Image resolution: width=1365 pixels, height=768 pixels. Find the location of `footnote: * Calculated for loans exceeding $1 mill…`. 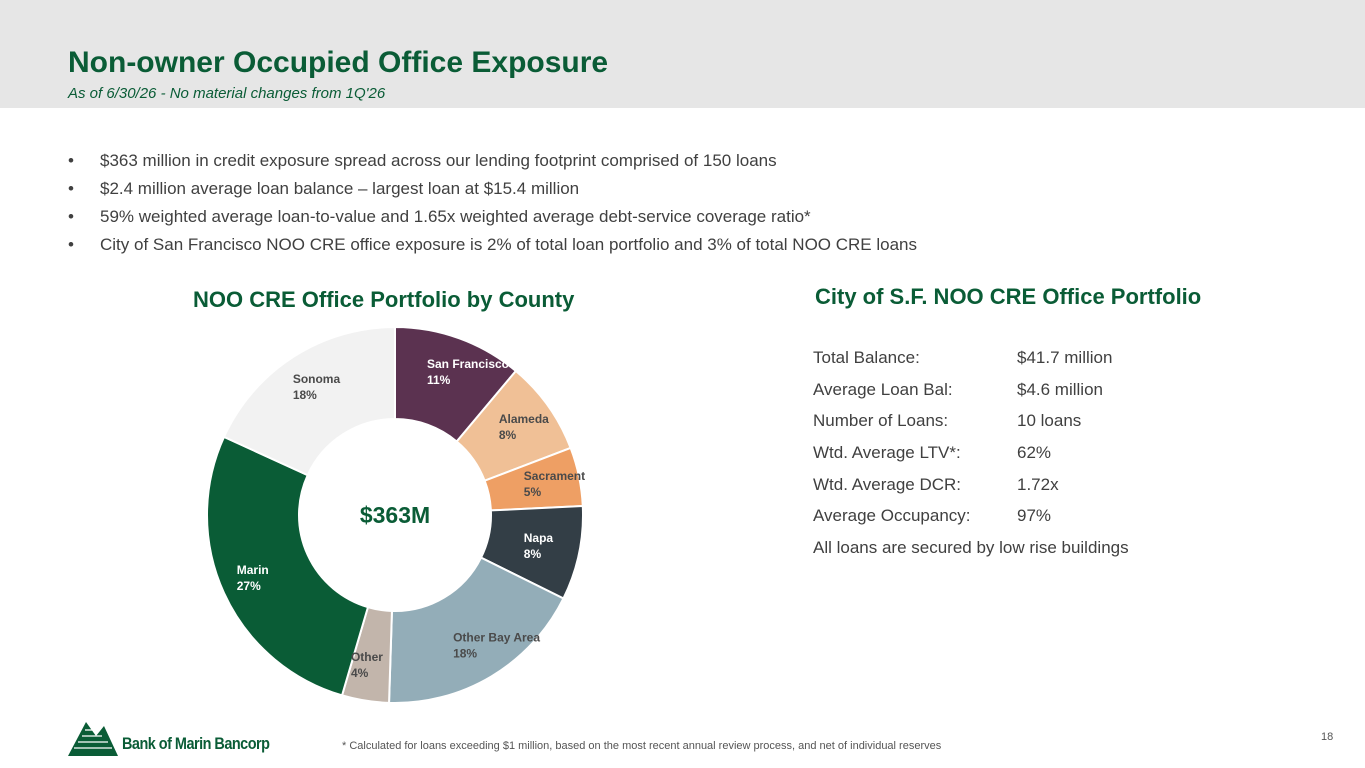

footnote: * Calculated for loans exceeding $1 mill… is located at coordinates (642, 746).